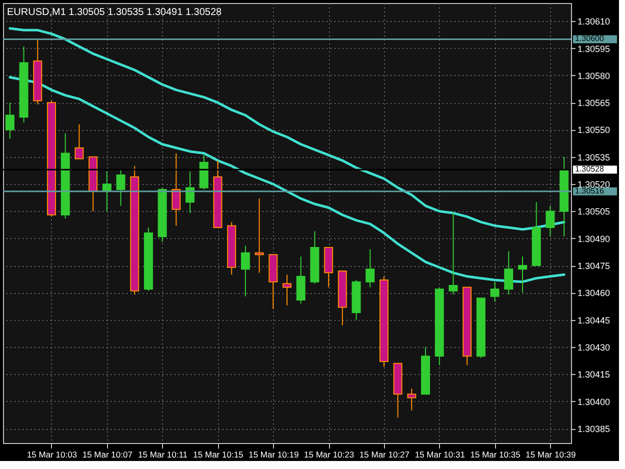  Describe the element at coordinates (594, 347) in the screenshot. I see `y-tick-label: 1.30430` at that location.